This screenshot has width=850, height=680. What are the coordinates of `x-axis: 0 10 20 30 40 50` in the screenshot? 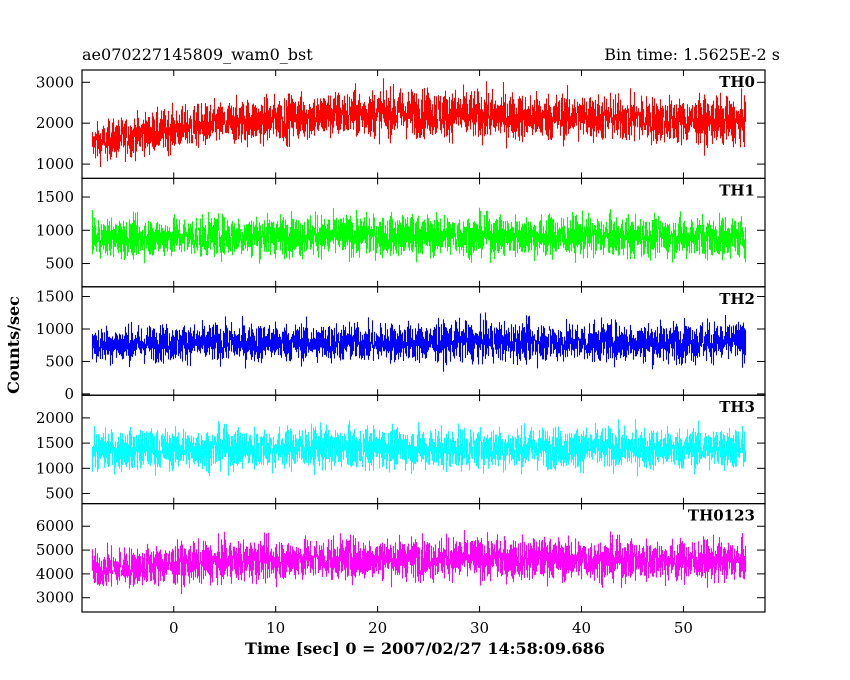 It's located at (431, 628).